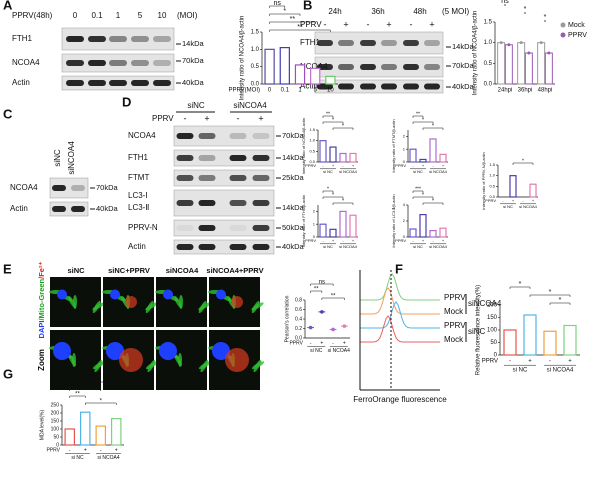 This screenshot has width=600, height=481. What do you see at coordinates (496, 356) in the screenshot?
I see `y-tick-label: 0` at bounding box center [496, 356].